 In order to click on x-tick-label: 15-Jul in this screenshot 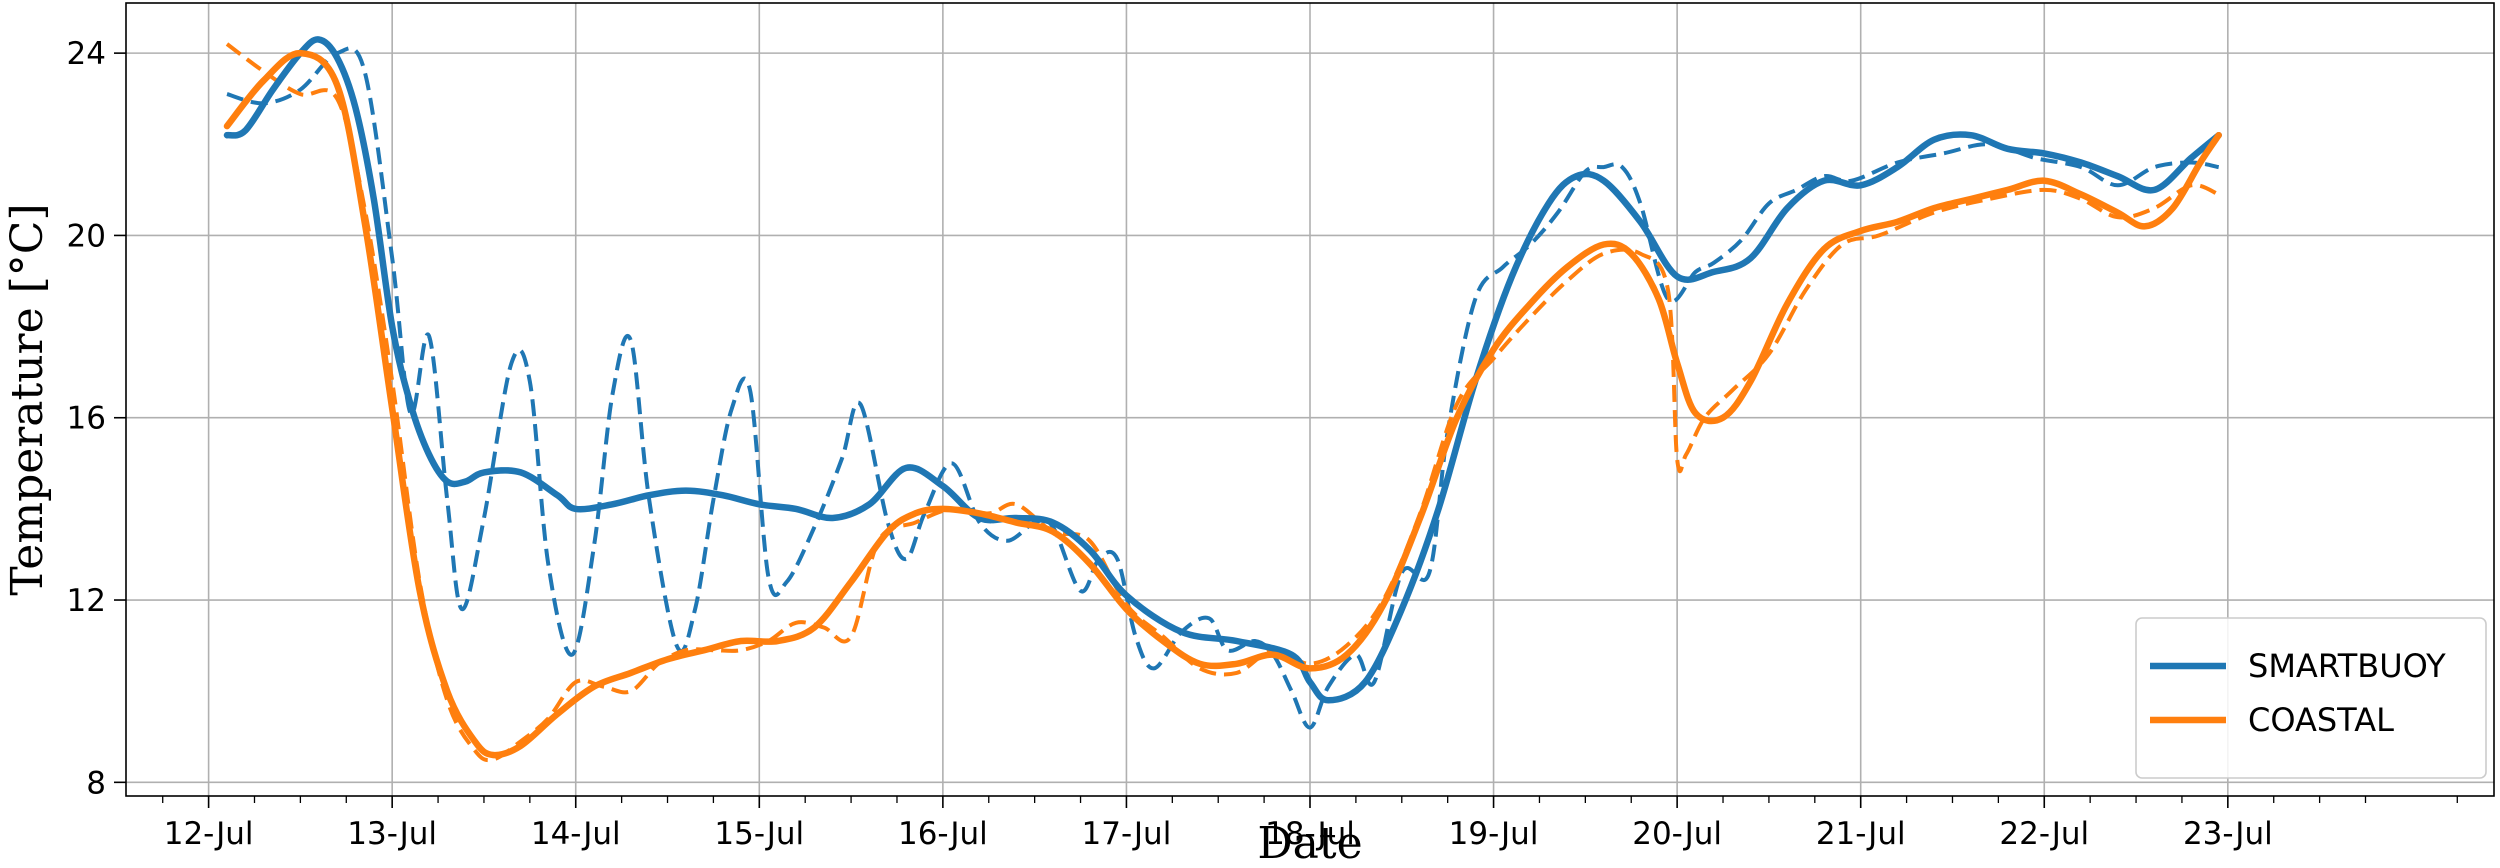, I will do `click(759, 834)`.